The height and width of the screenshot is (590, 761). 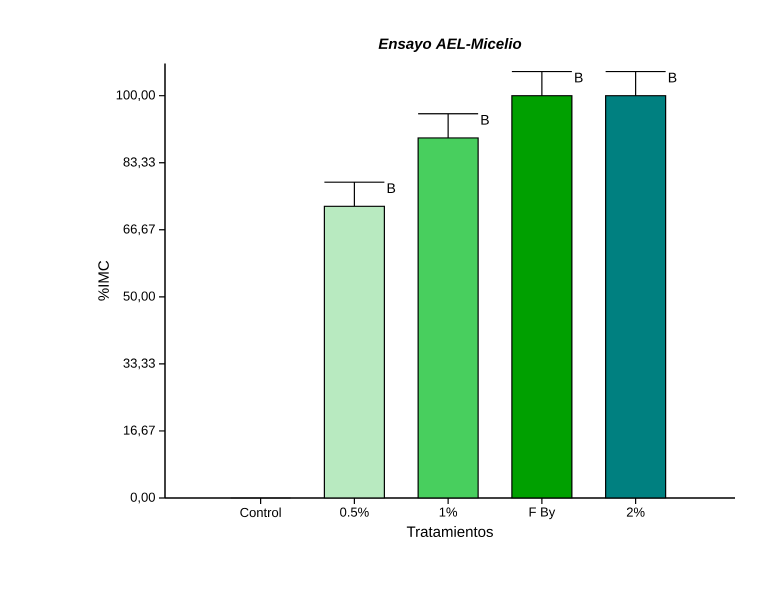 I want to click on x-tick-label: F By, so click(x=543, y=514).